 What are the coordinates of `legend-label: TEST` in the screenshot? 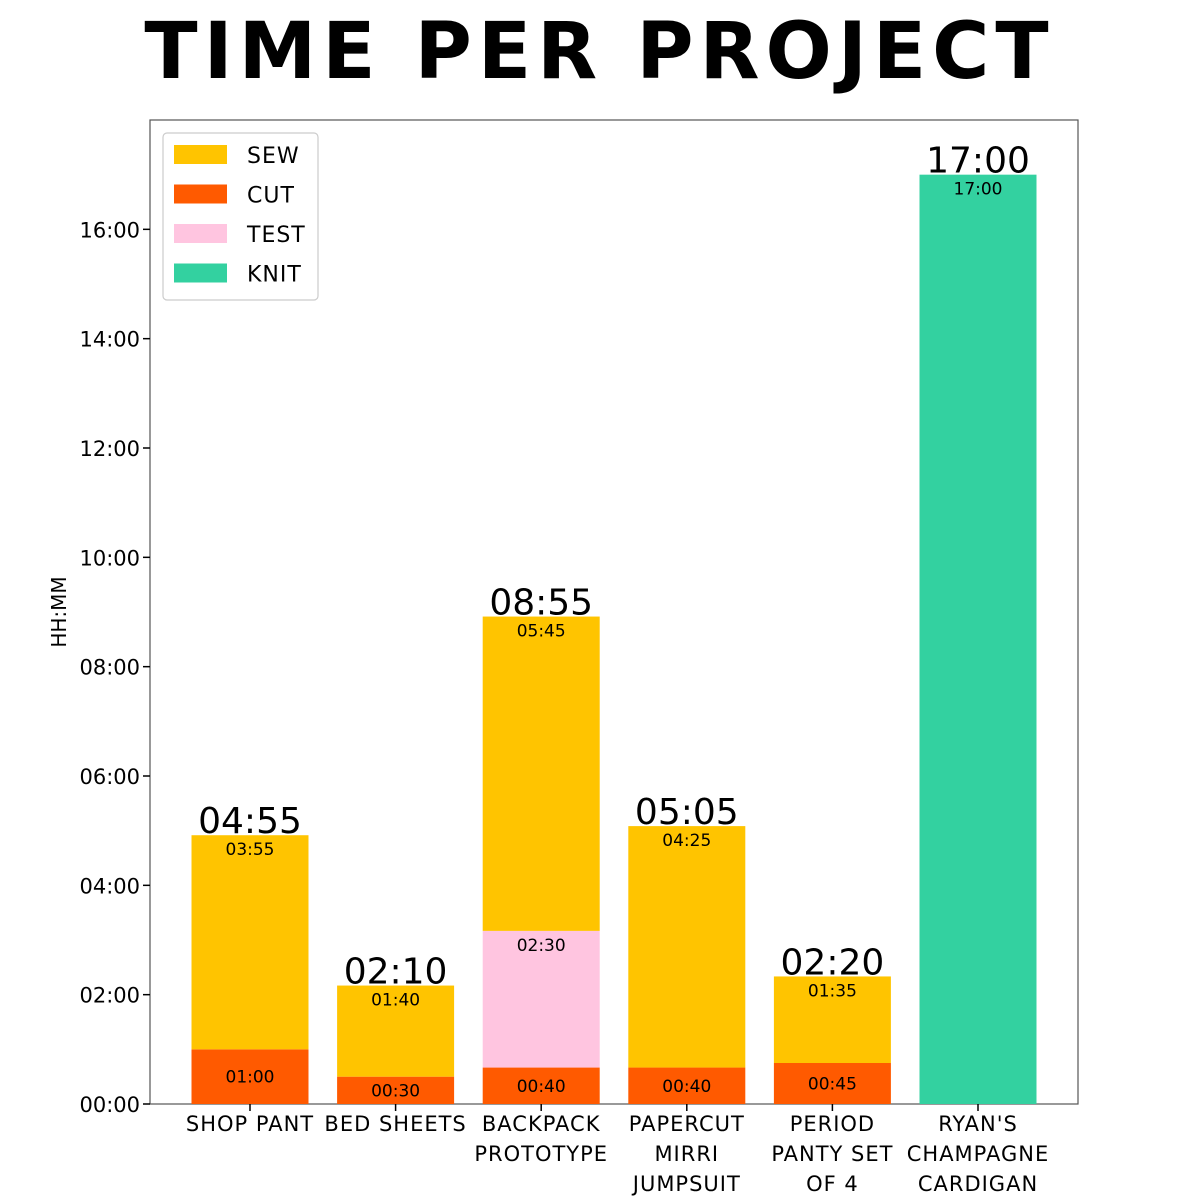 It's located at (276, 235).